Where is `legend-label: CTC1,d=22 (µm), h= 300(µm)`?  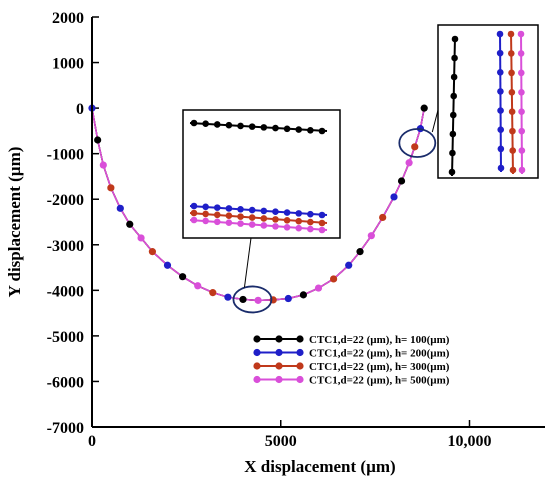
legend-label: CTC1,d=22 (µm), h= 300(µm) is located at coordinates (379, 367).